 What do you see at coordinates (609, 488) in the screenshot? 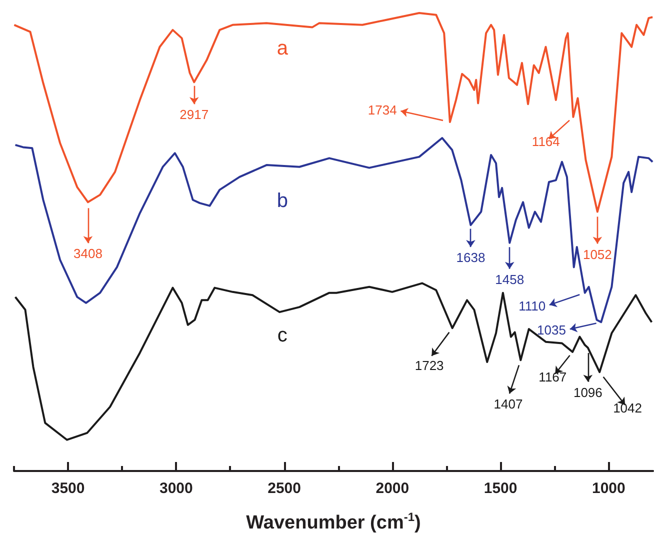
I see `x-tick-label: 1000` at bounding box center [609, 488].